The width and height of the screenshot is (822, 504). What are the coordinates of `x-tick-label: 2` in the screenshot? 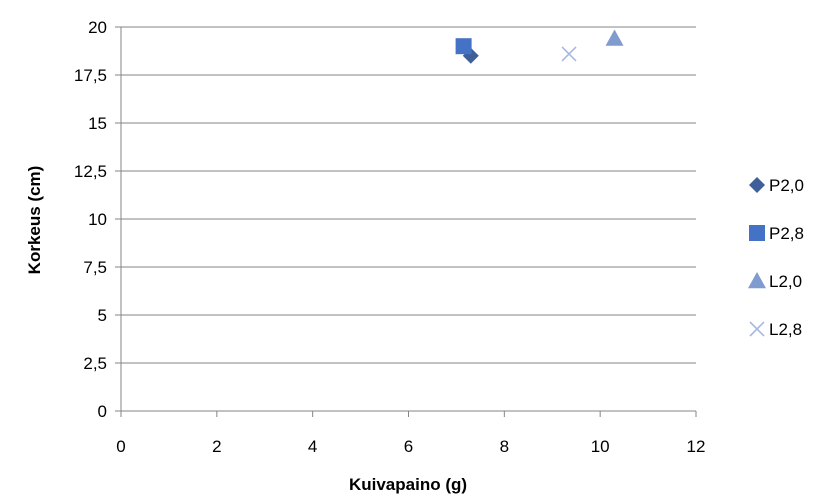 It's located at (216, 446).